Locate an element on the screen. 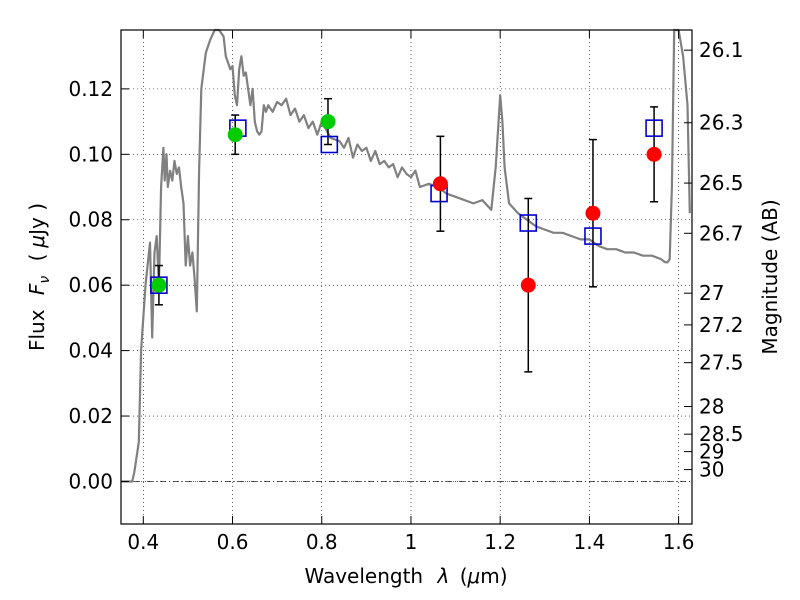 This screenshot has height=600, width=800. x-axis-title-text: Wavelength is located at coordinates (363, 576).